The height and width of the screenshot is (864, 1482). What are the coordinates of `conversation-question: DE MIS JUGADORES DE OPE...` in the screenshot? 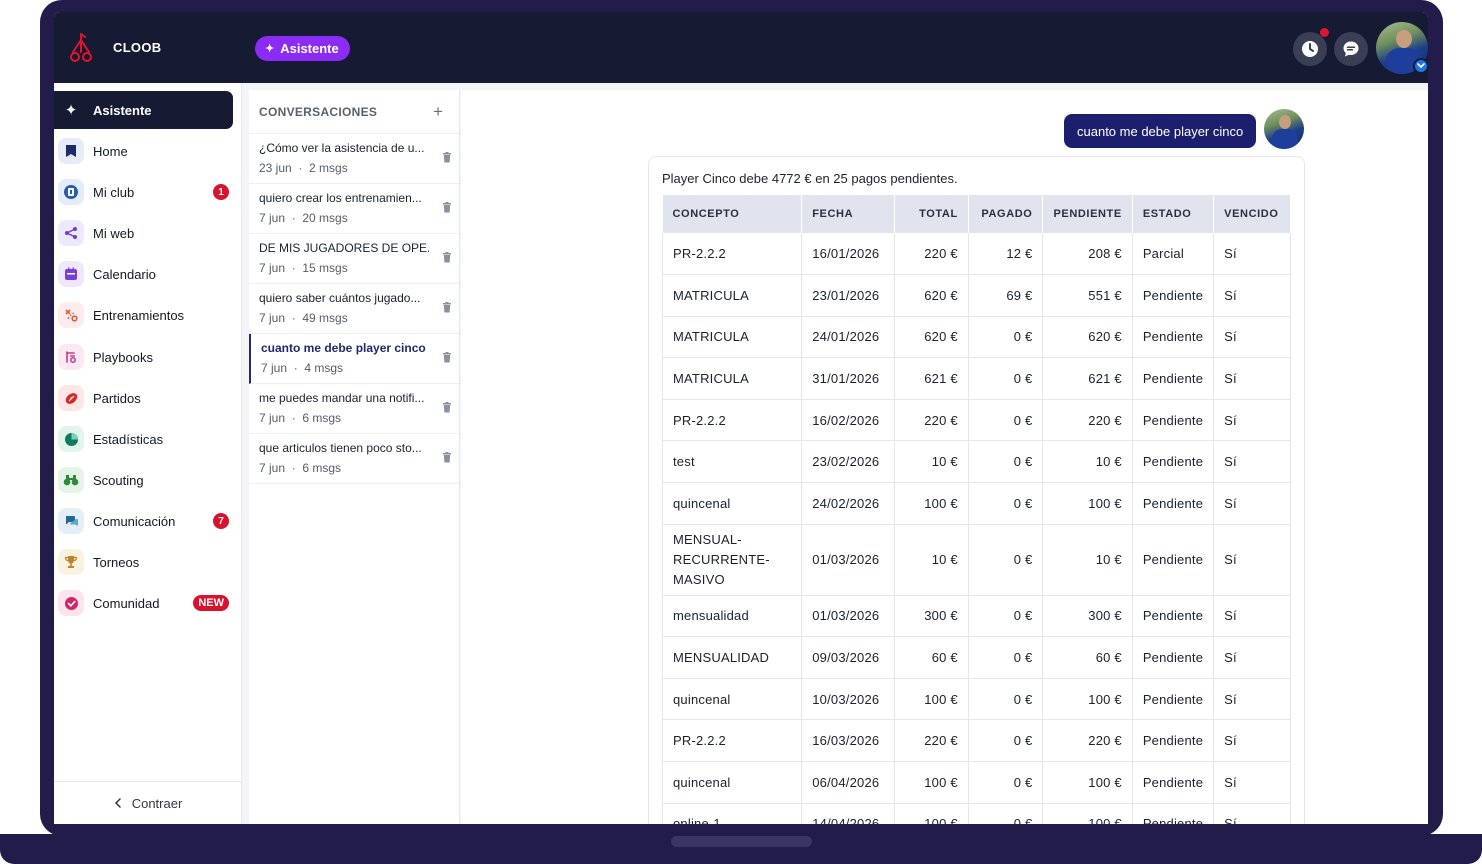 It's located at (344, 248).